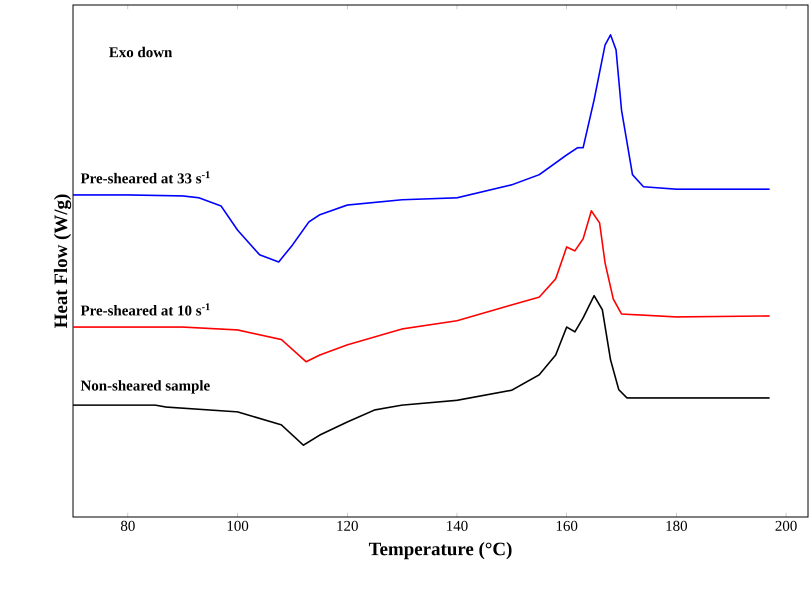 The height and width of the screenshot is (604, 811). Describe the element at coordinates (140, 52) in the screenshot. I see `annotation: Exo down` at that location.